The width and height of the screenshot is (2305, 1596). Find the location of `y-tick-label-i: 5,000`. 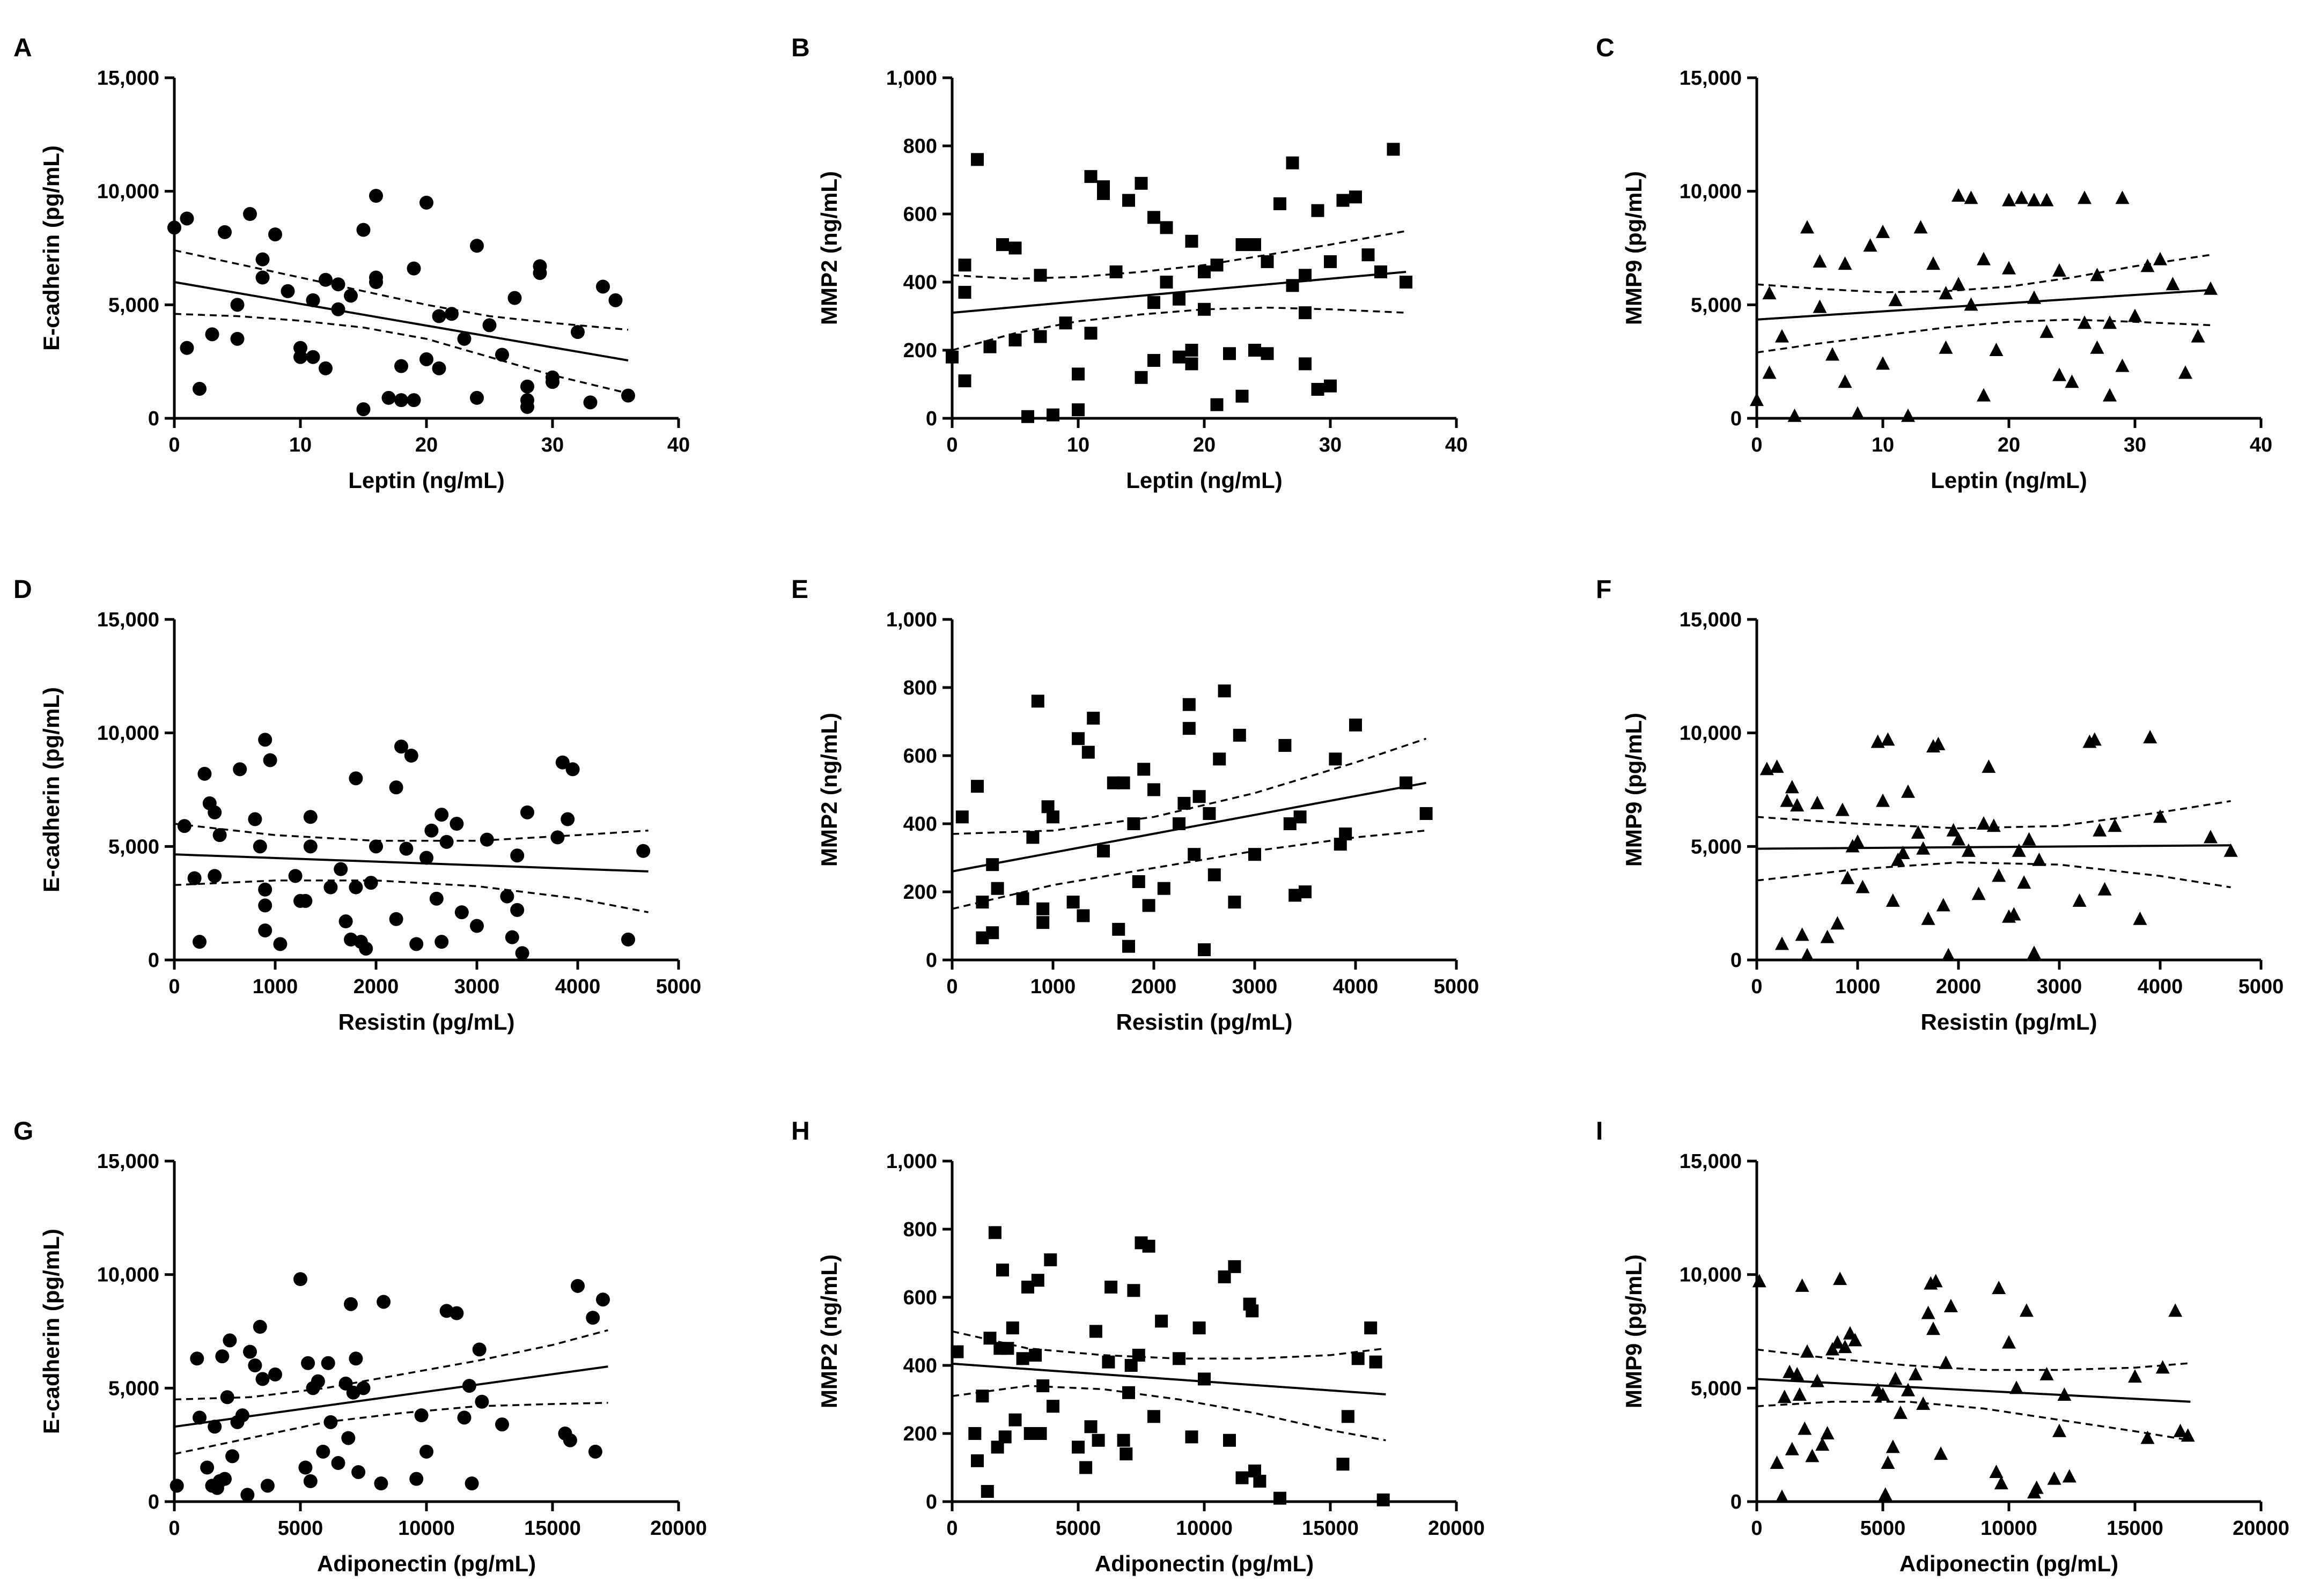

y-tick-label-i: 5,000 is located at coordinates (1717, 1388).